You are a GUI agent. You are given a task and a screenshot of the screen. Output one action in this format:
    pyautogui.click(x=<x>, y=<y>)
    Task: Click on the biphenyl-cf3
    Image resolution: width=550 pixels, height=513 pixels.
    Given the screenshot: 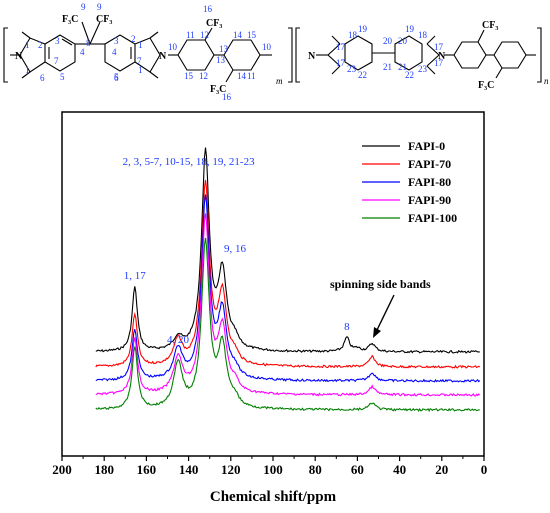 What is the action you would take?
    pyautogui.click(x=220, y=55)
    